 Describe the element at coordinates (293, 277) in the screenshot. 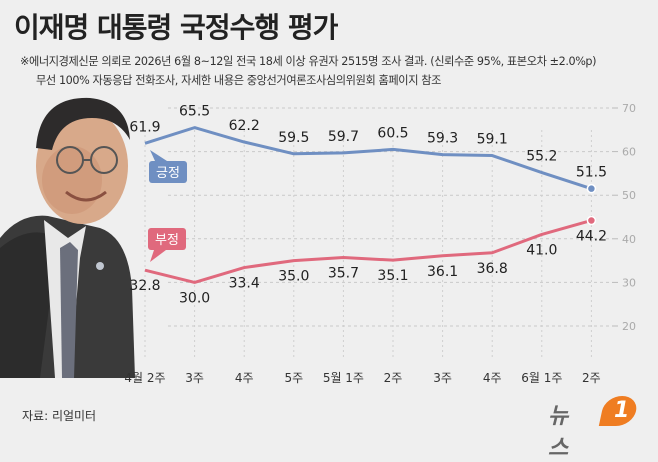

I see `data-label: 35.0` at that location.